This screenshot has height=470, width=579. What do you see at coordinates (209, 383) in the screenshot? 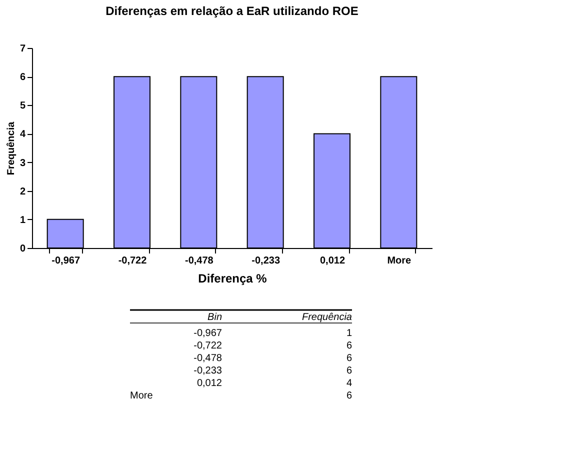
I see `text: 0,012` at bounding box center [209, 383].